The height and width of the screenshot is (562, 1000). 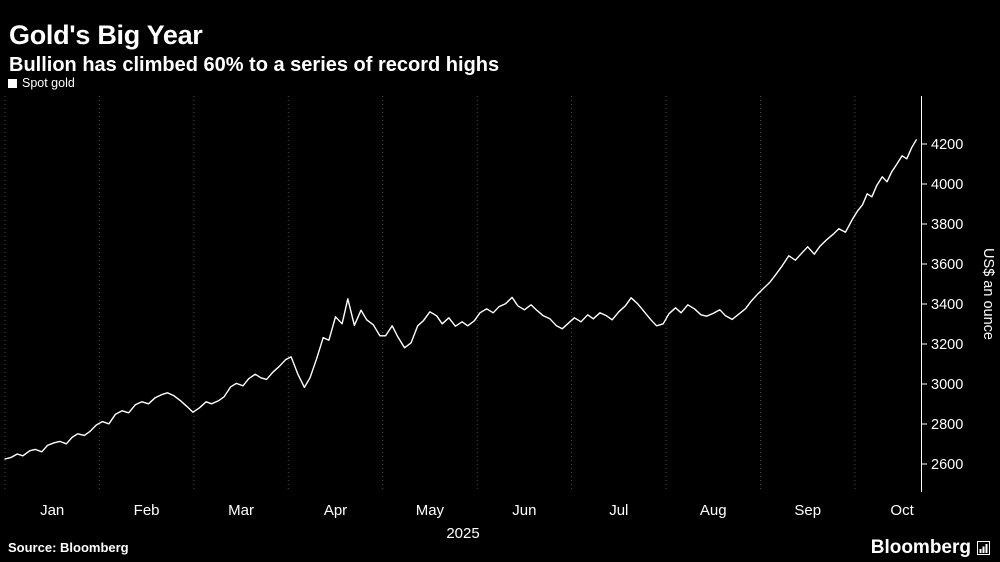 I want to click on bloomberg-logo: Bloomberg, so click(x=930, y=548).